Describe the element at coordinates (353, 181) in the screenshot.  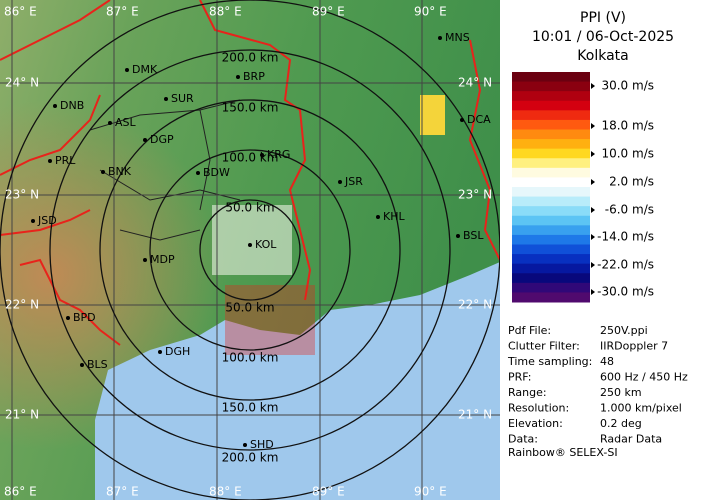
I see `city-label: JSR` at that location.